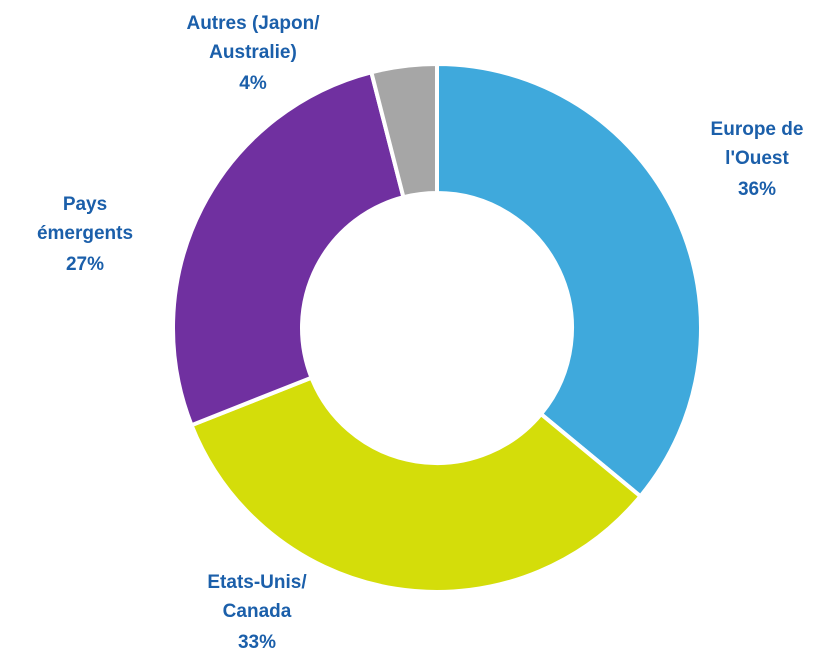 Image resolution: width=814 pixels, height=652 pixels. I want to click on value-label: 27%, so click(85, 264).